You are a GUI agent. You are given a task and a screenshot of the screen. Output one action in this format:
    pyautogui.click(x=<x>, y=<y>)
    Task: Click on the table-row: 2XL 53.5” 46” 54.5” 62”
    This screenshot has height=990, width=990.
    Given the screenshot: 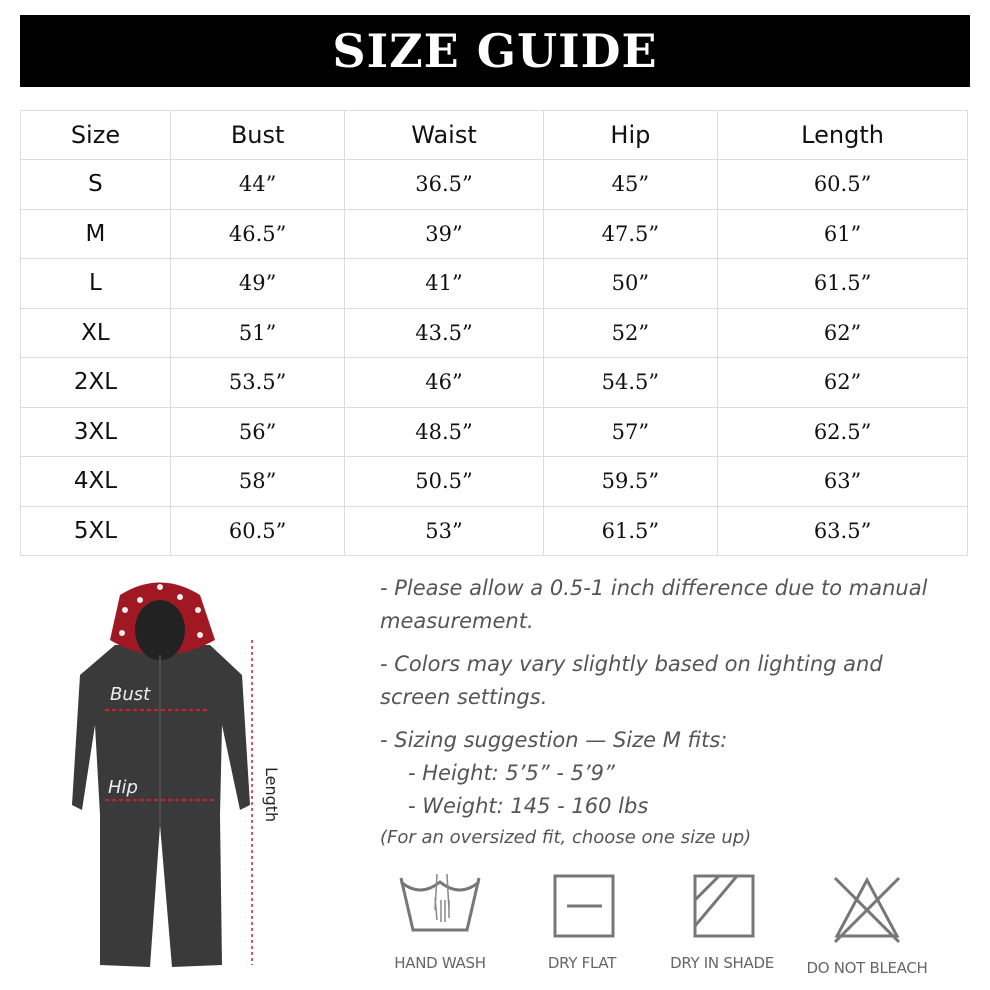 What is the action you would take?
    pyautogui.click(x=494, y=382)
    